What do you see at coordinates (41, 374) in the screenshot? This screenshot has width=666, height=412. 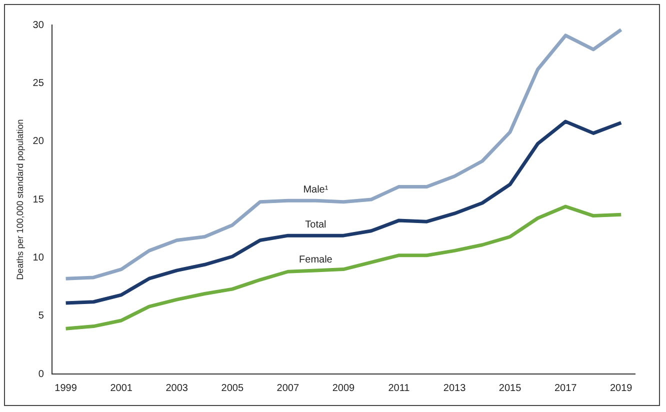 I see `y-tick-label: 0` at bounding box center [41, 374].